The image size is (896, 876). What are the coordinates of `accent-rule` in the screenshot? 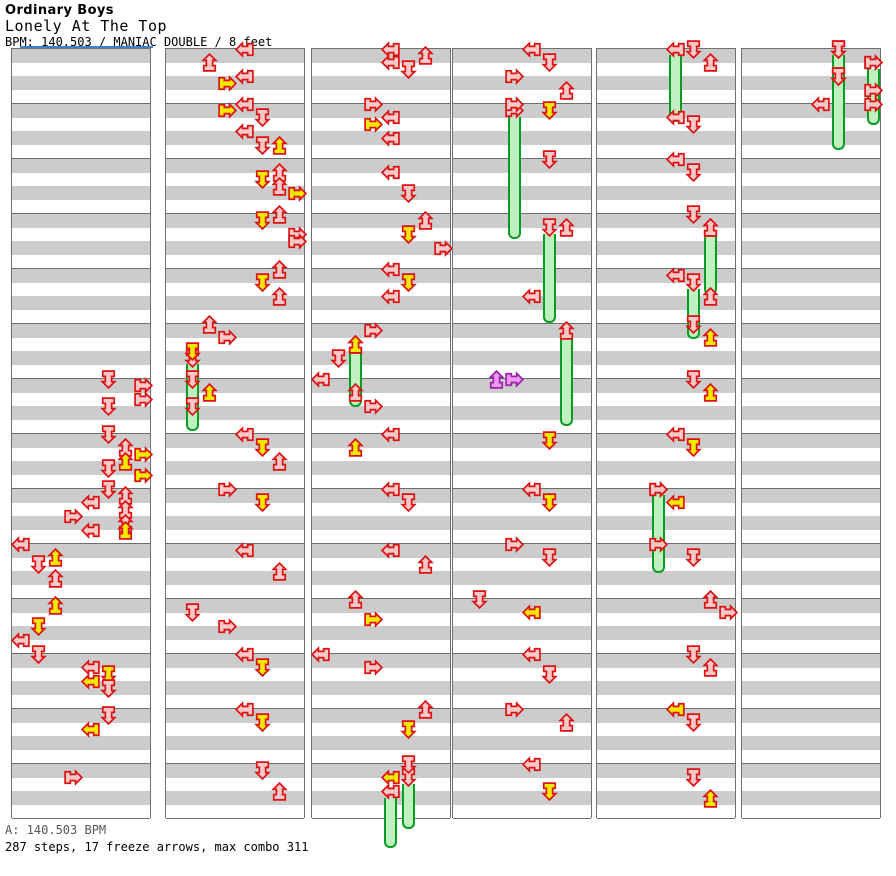 It's located at (86, 47).